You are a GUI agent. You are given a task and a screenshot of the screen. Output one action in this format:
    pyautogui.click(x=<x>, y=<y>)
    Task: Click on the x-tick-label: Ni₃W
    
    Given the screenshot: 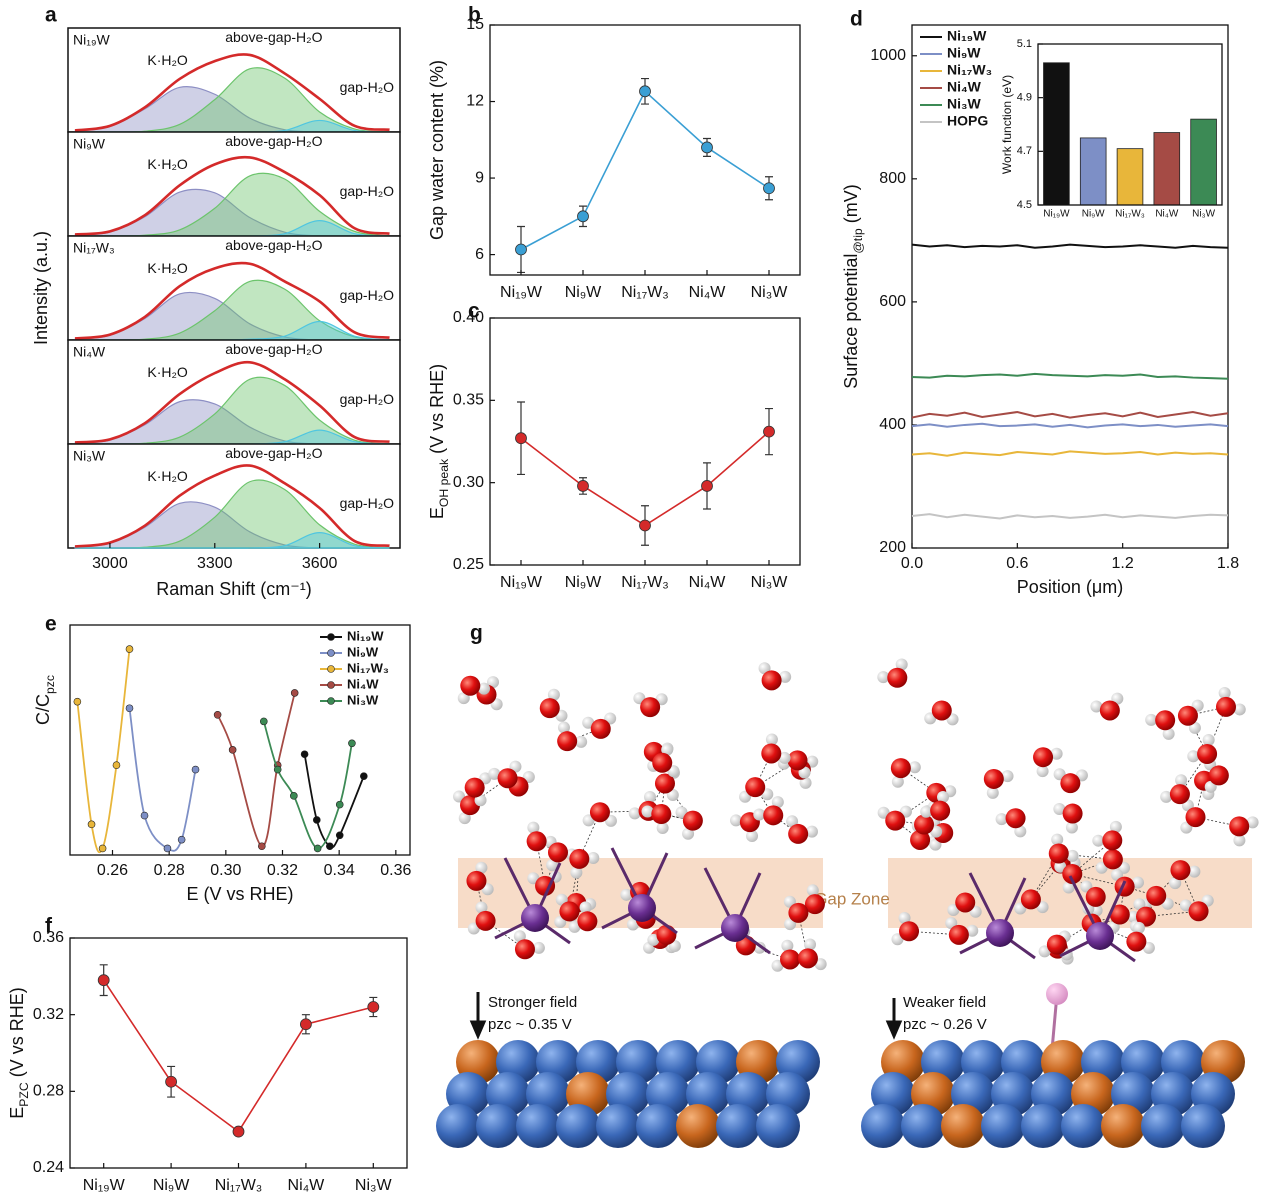 What is the action you would take?
    pyautogui.click(x=1204, y=214)
    